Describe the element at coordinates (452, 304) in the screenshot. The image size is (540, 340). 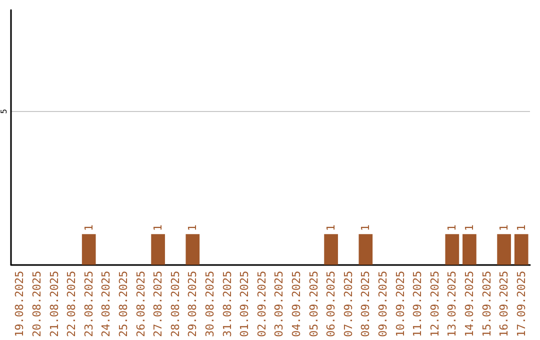
I see `x-tick-label: 13.09.2025` at that location.